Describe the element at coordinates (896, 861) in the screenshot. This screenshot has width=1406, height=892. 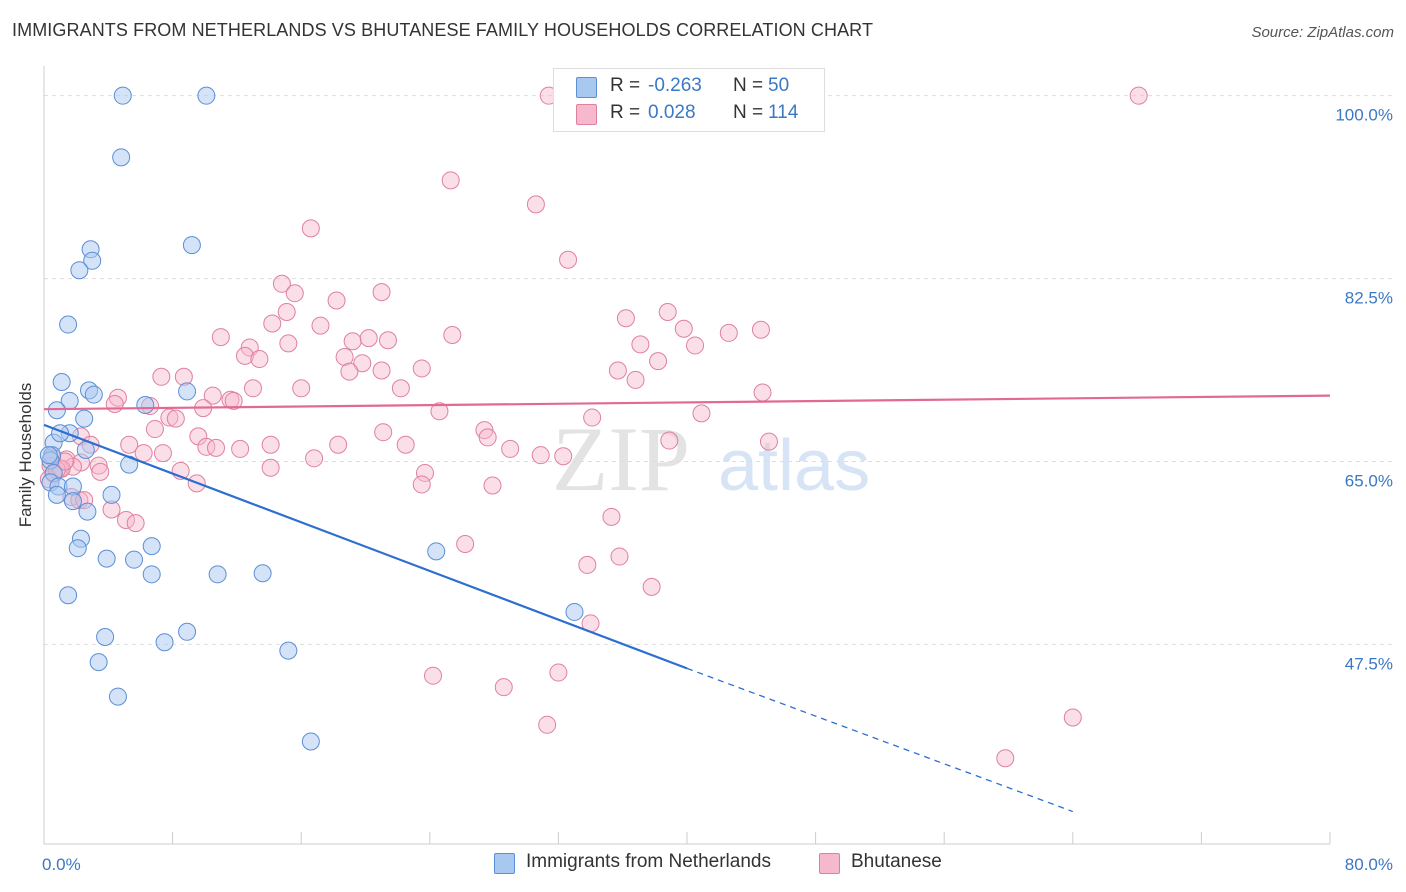
I see `legend-label: Bhutanese` at that location.